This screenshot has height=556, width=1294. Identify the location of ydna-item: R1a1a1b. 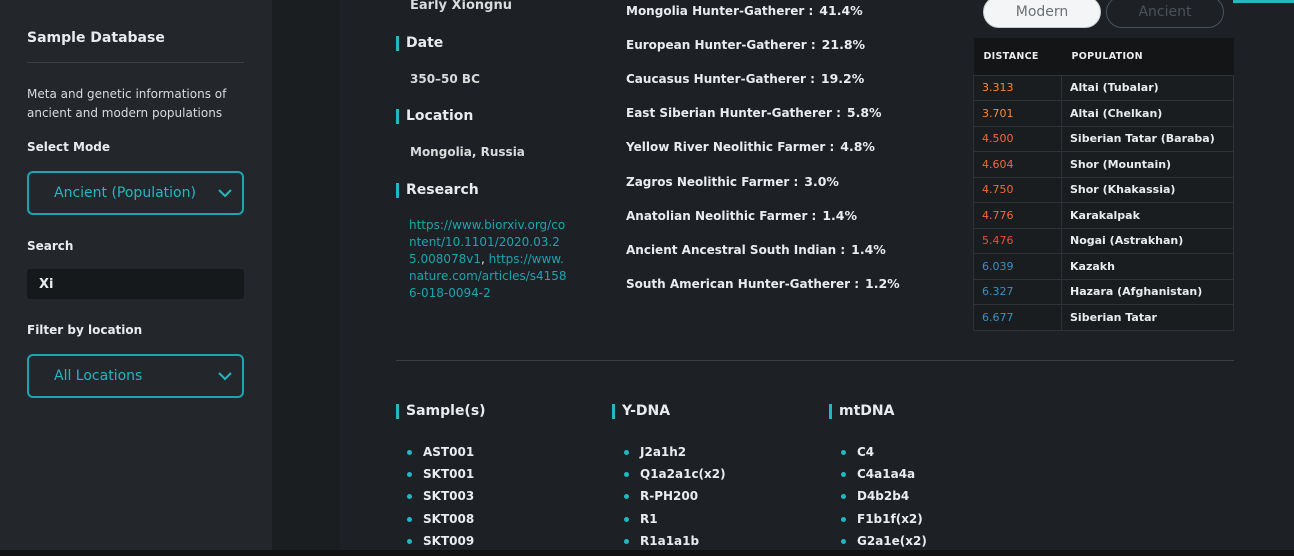
(675, 545).